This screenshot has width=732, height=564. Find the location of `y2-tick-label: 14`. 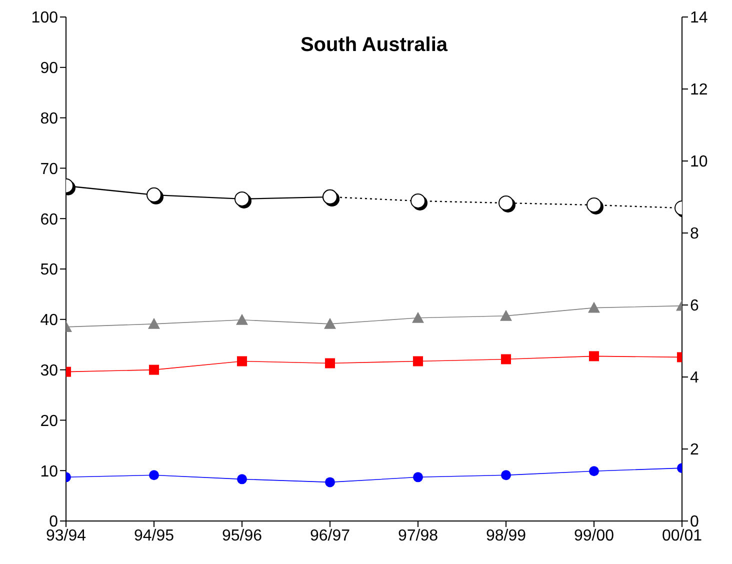

y2-tick-label: 14 is located at coordinates (699, 18).